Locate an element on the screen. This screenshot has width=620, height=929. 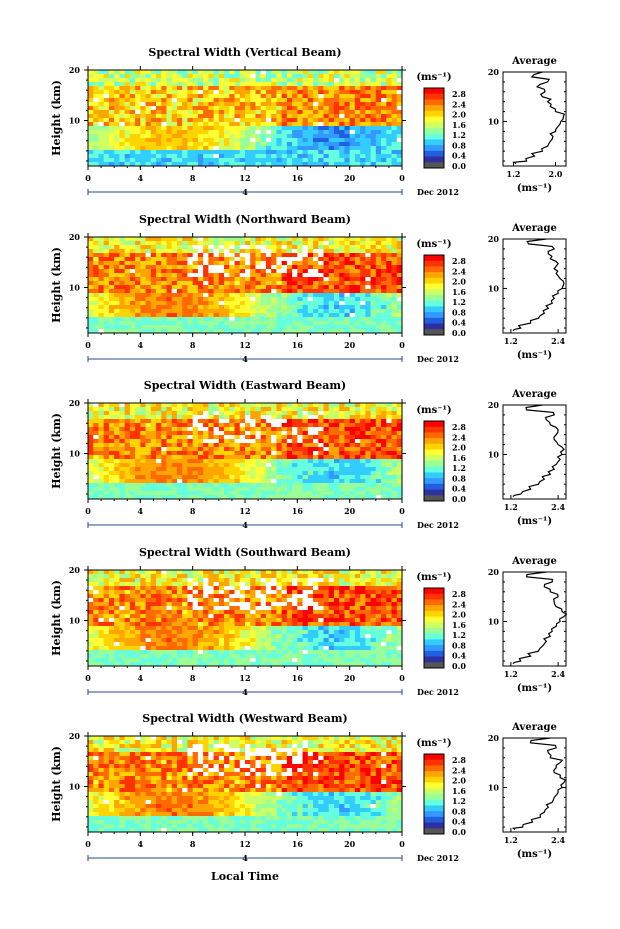
y-tick-label: 20 is located at coordinates (75, 70).